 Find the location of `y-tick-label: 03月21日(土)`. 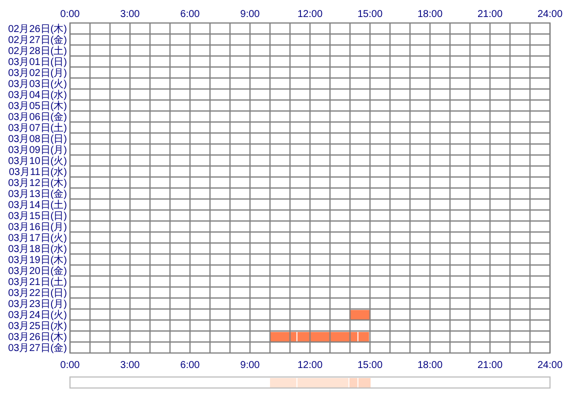

y-tick-label: 03月21日(土) is located at coordinates (37, 282).